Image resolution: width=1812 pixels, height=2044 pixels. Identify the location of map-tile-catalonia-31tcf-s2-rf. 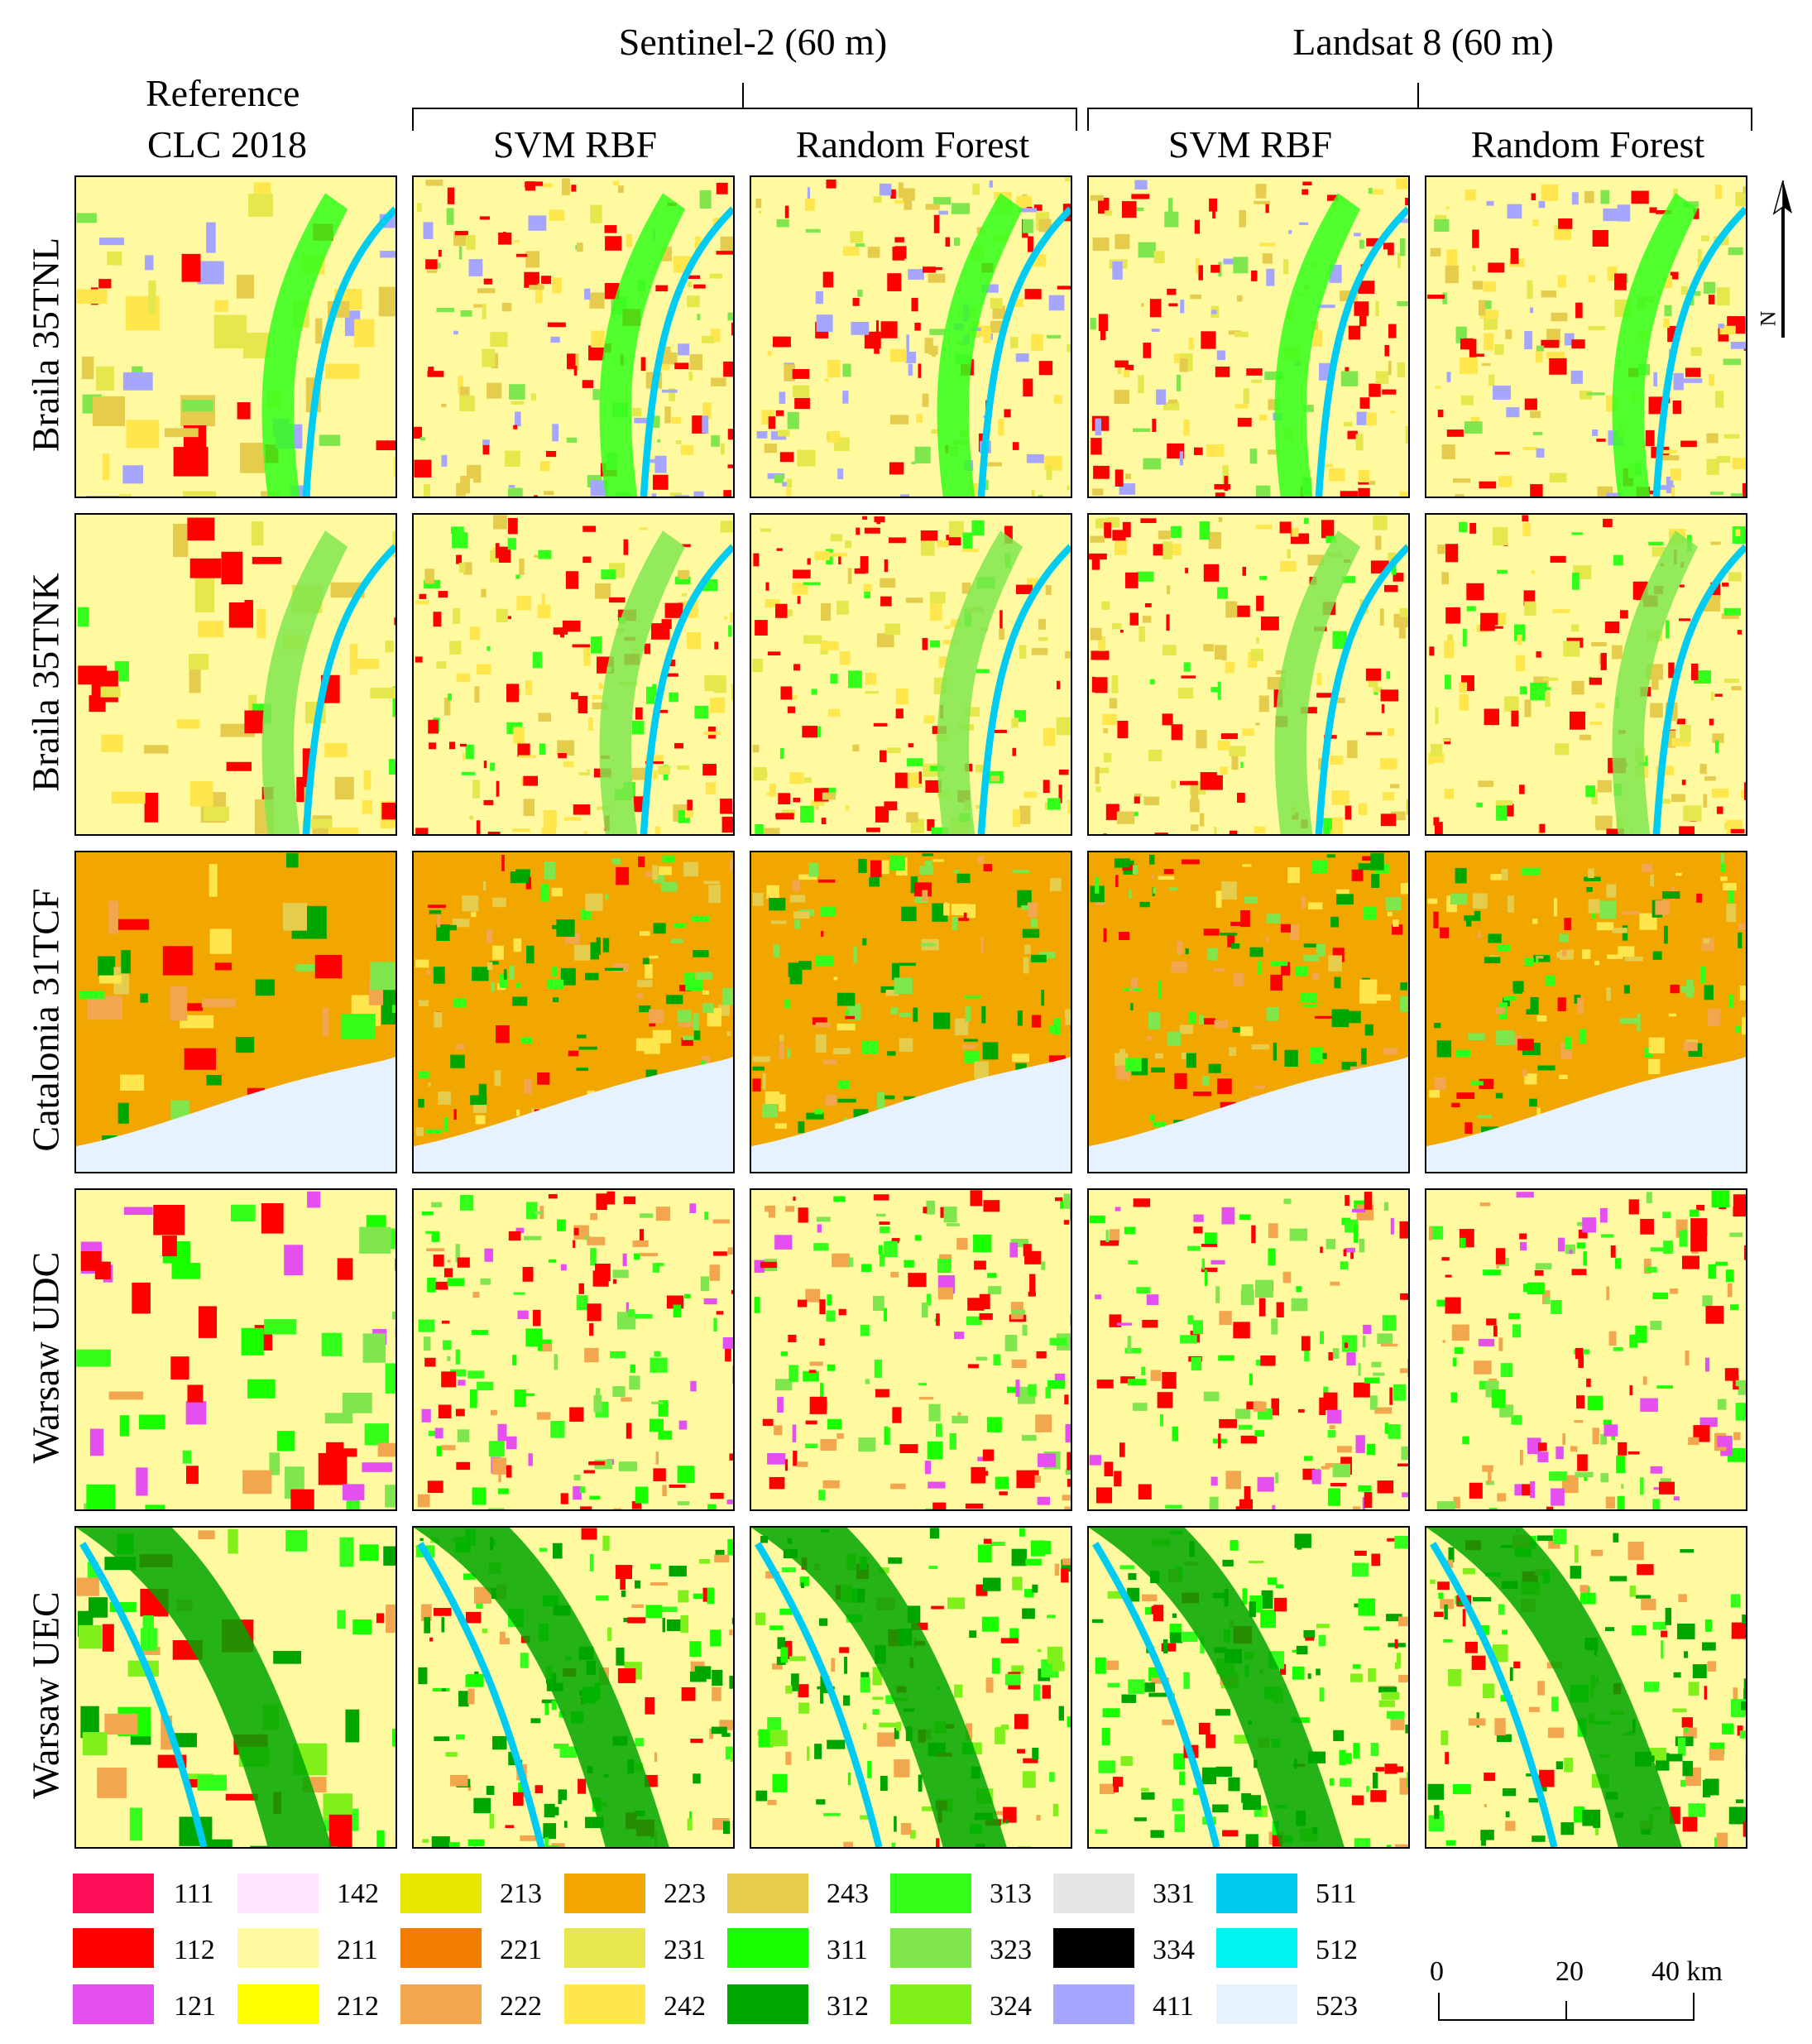
(911, 1012).